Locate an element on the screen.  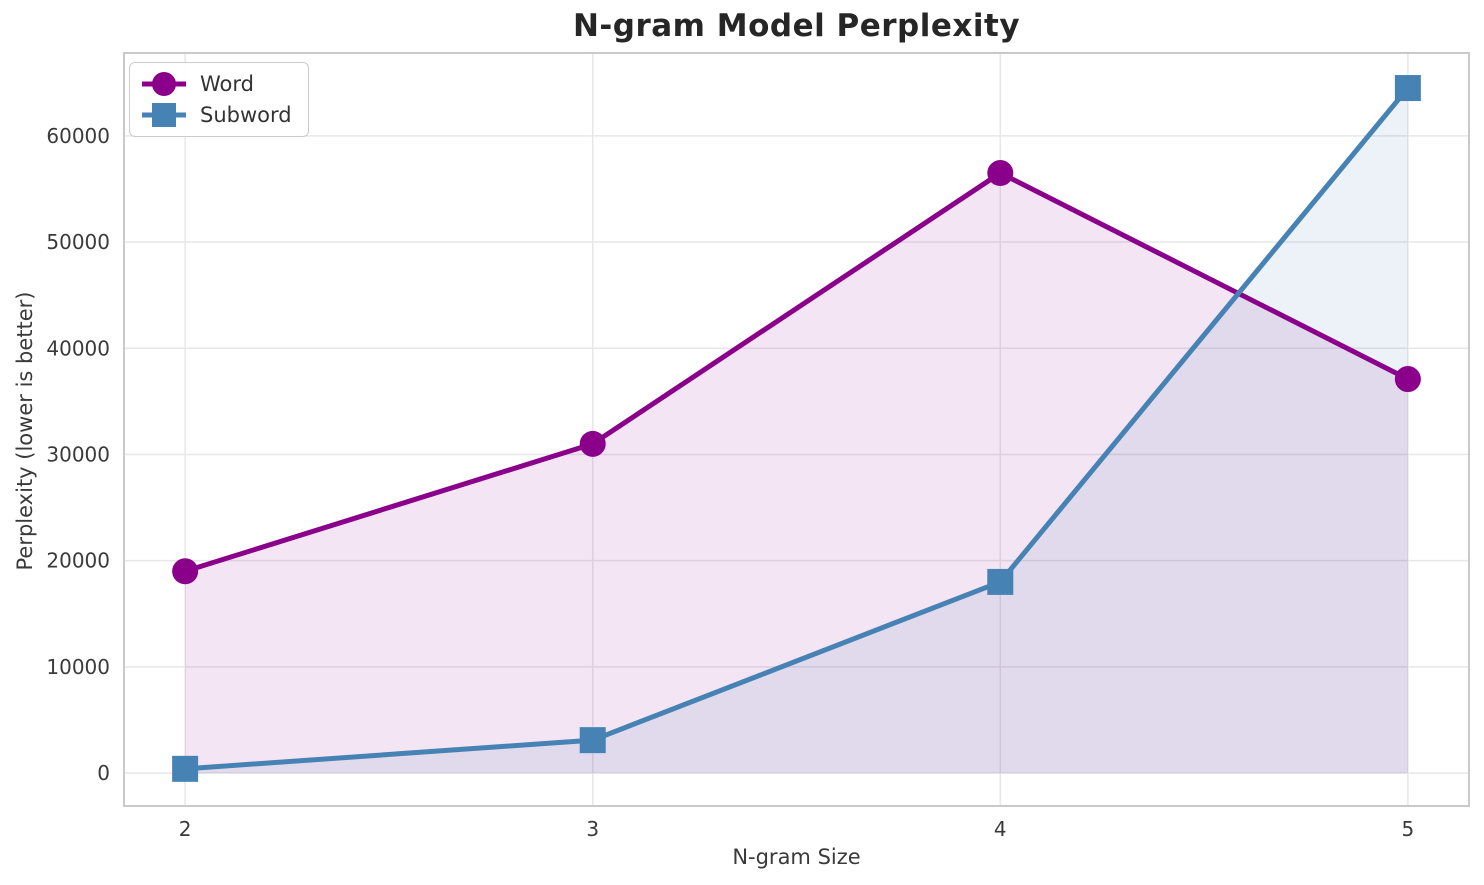
y-tick-label: 30000 is located at coordinates (78, 454).